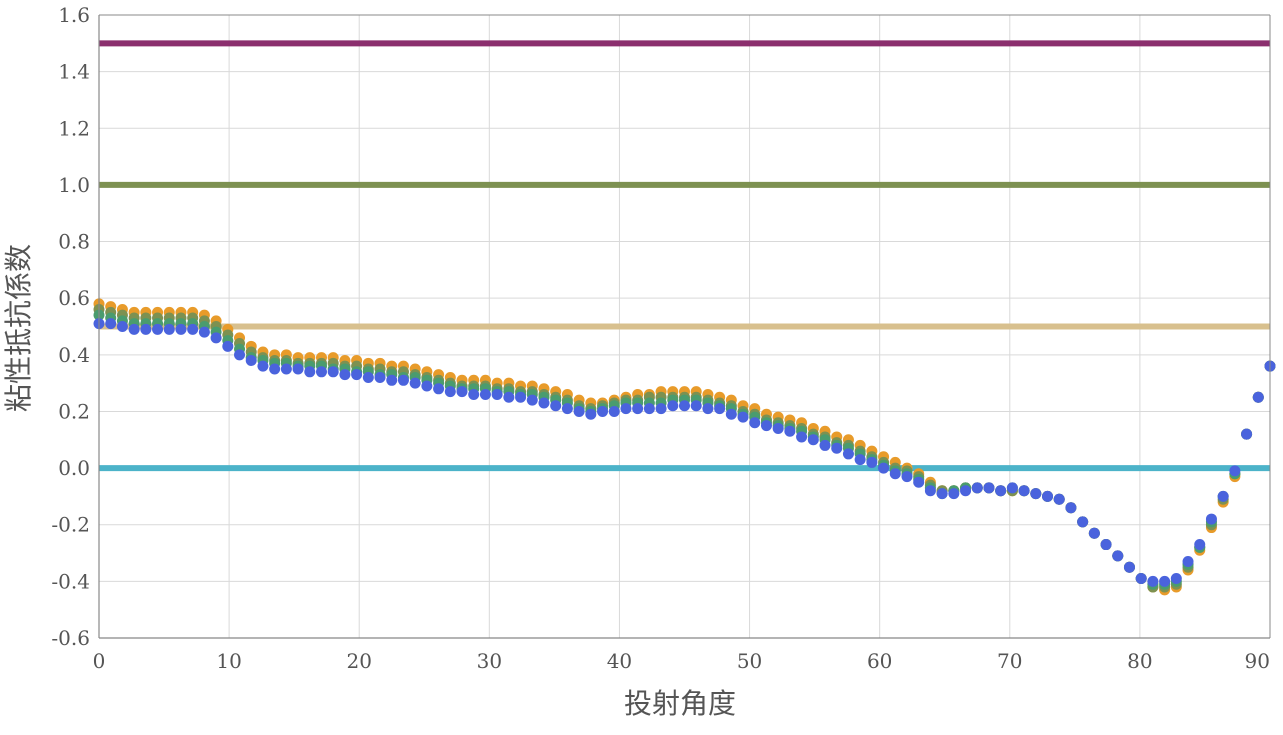  What do you see at coordinates (228, 661) in the screenshot?
I see `x-tick-label: 10` at bounding box center [228, 661].